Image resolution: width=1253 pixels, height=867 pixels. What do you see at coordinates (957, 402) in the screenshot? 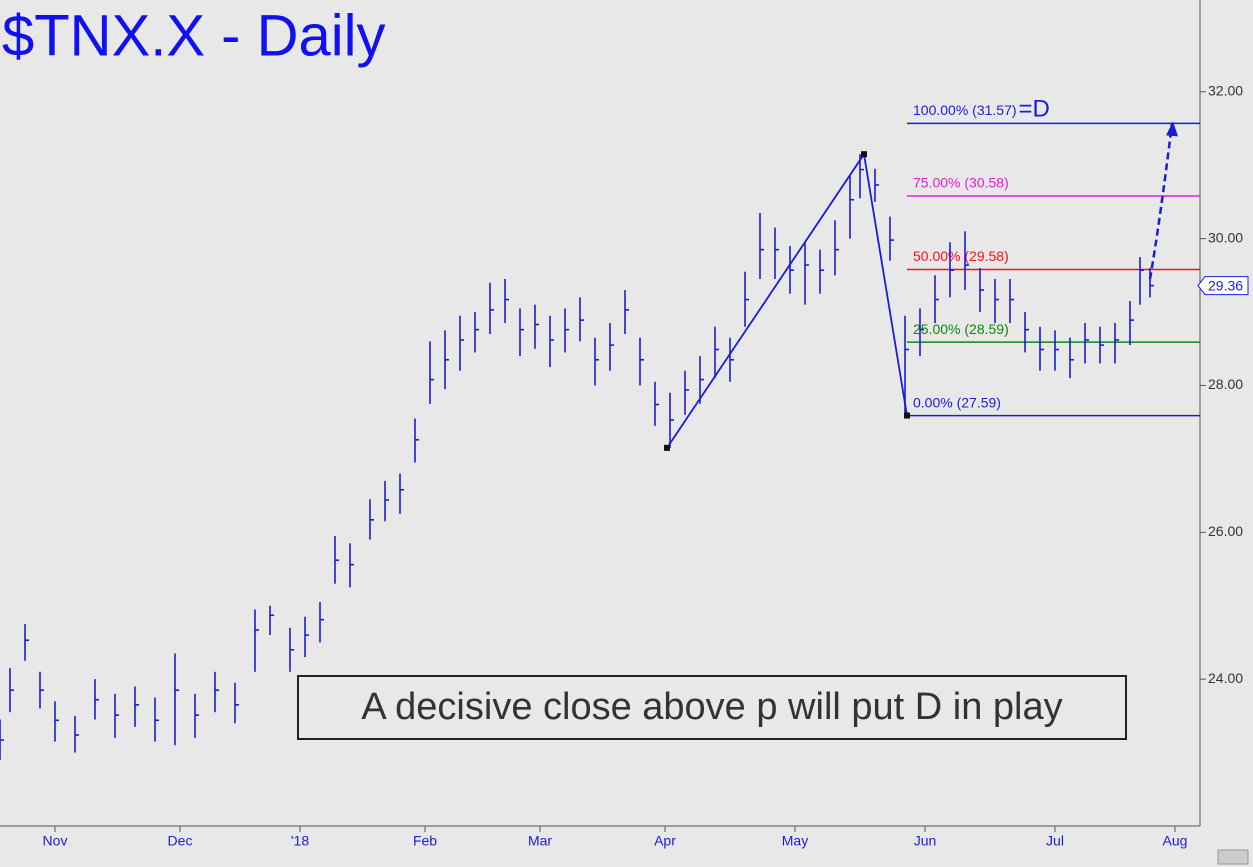
I see `level-label: 0.00% (27.59)` at bounding box center [957, 402].